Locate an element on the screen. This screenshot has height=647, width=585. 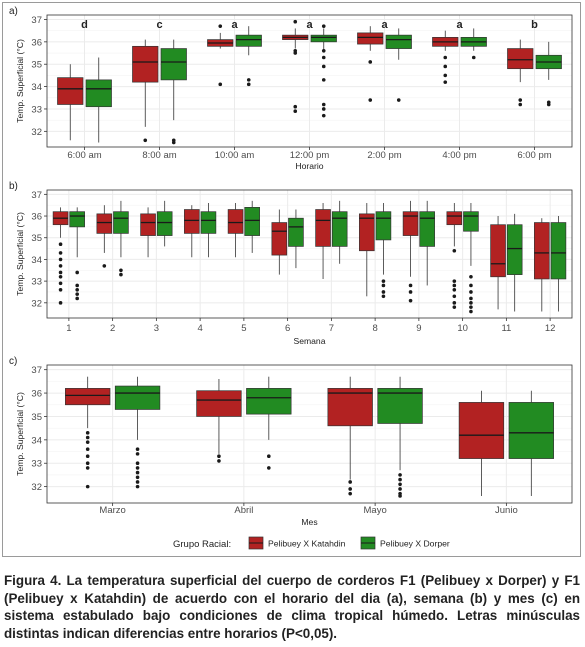
y-axis-label: Temp. Superficial (°C) is located at coordinates (20, 254).